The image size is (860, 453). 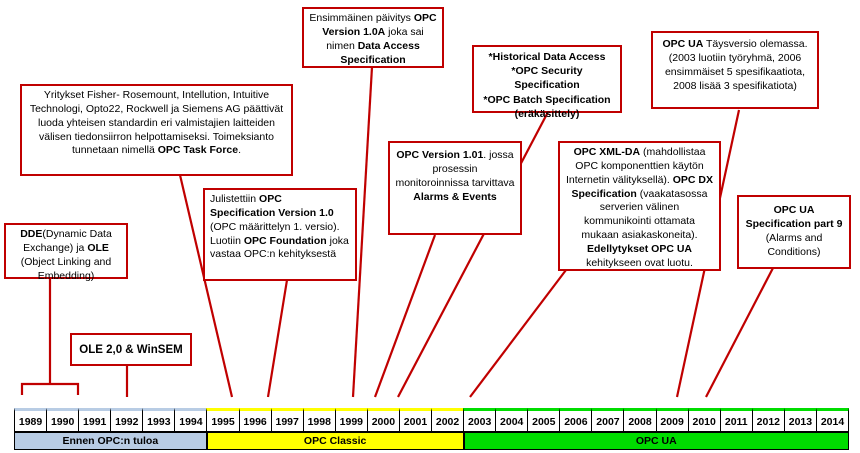 What do you see at coordinates (735, 420) in the screenshot?
I see `year-cell-2011: 2011` at bounding box center [735, 420].